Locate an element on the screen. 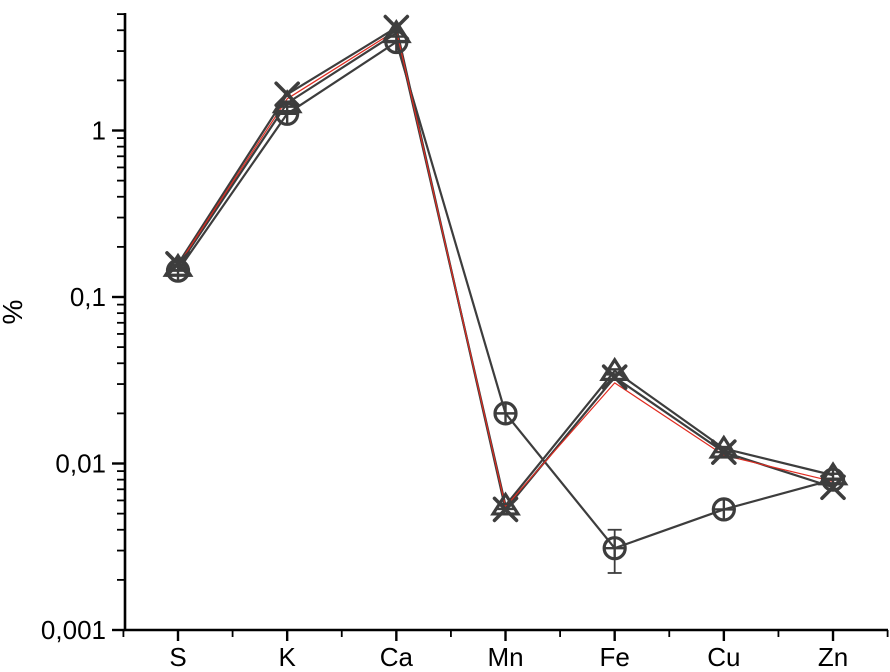 The width and height of the screenshot is (890, 672). y-tick-label: 0,01 is located at coordinates (80, 464).